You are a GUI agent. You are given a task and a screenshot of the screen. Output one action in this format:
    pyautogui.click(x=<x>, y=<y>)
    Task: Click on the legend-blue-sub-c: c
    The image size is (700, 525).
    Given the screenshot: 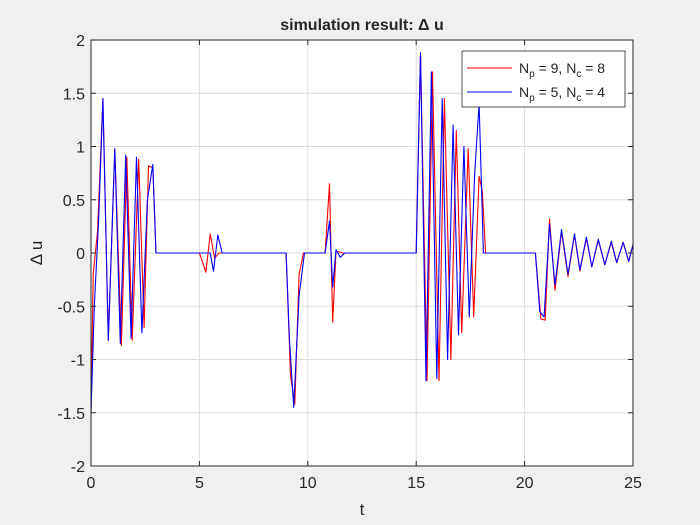 What is the action you would take?
    pyautogui.click(x=578, y=98)
    